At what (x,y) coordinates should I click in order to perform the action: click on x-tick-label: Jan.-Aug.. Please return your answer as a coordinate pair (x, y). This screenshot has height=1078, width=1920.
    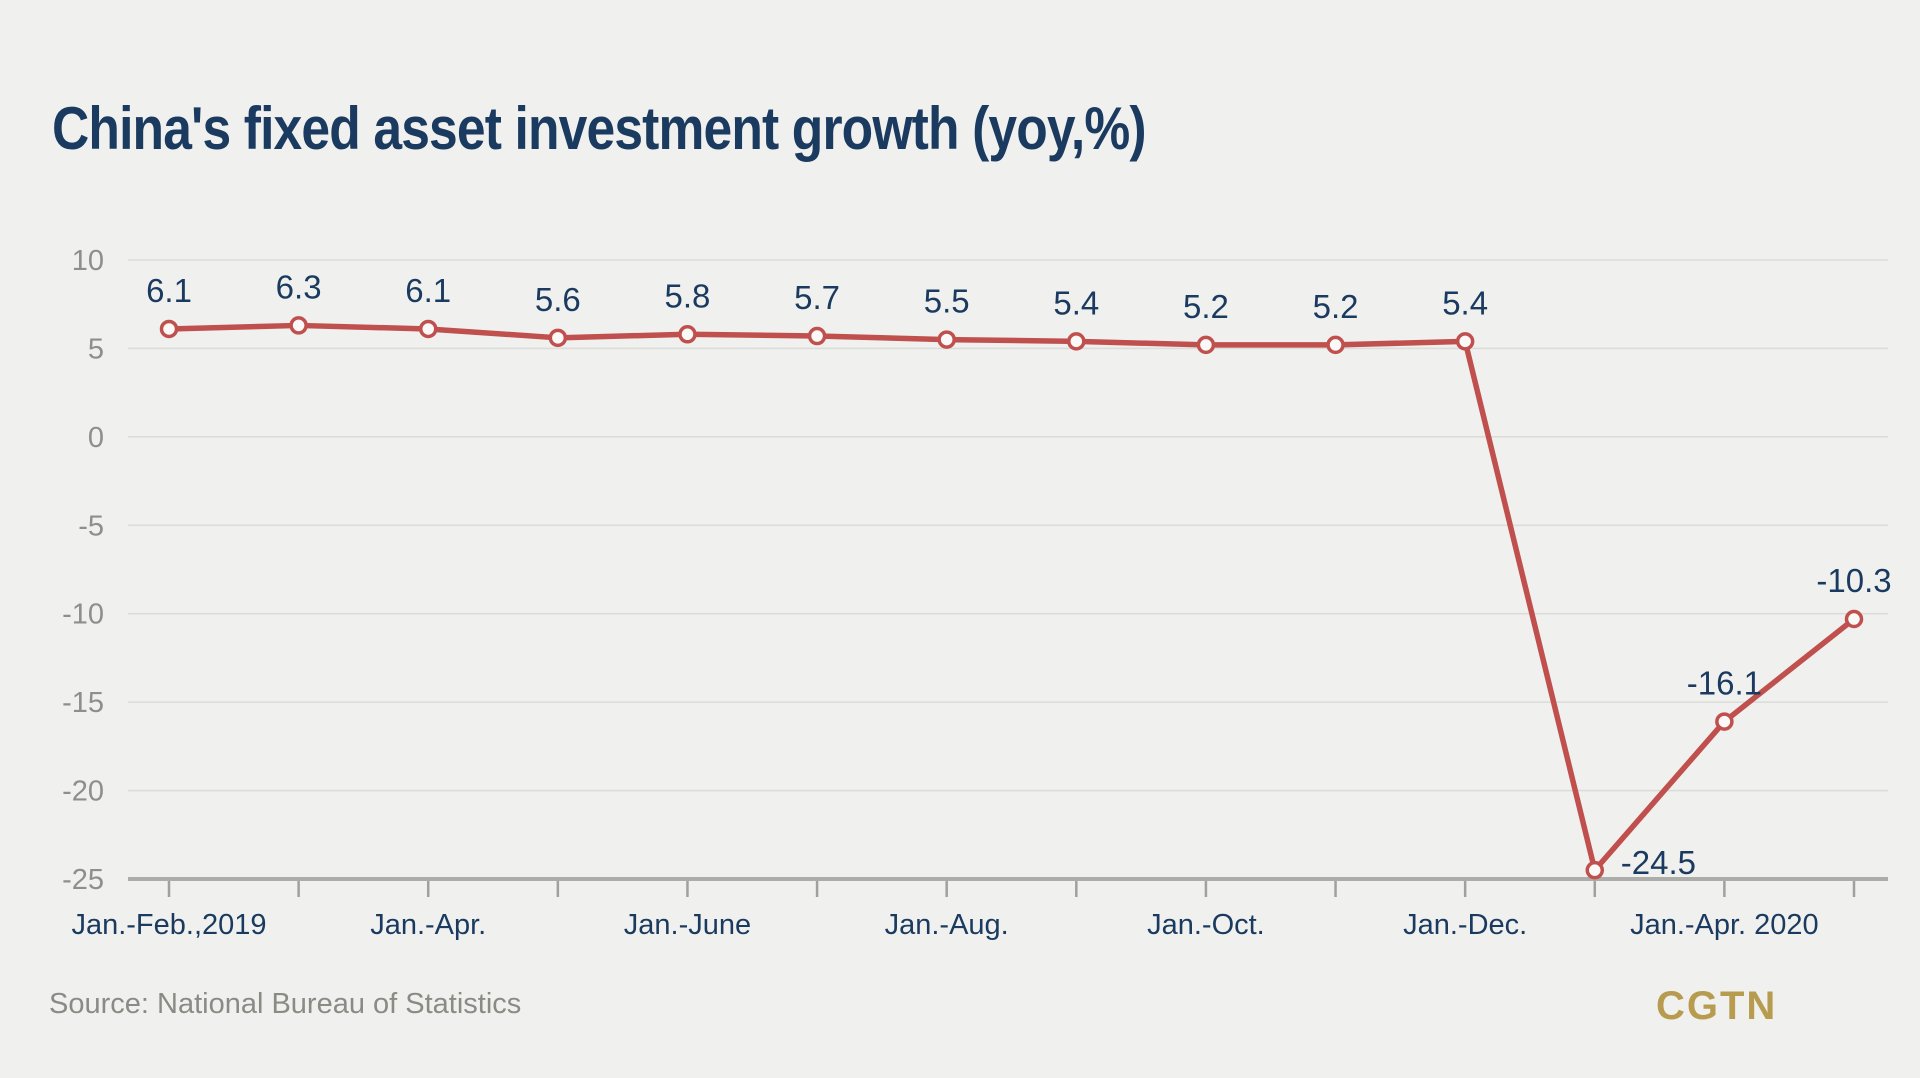
    Looking at the image, I should click on (947, 925).